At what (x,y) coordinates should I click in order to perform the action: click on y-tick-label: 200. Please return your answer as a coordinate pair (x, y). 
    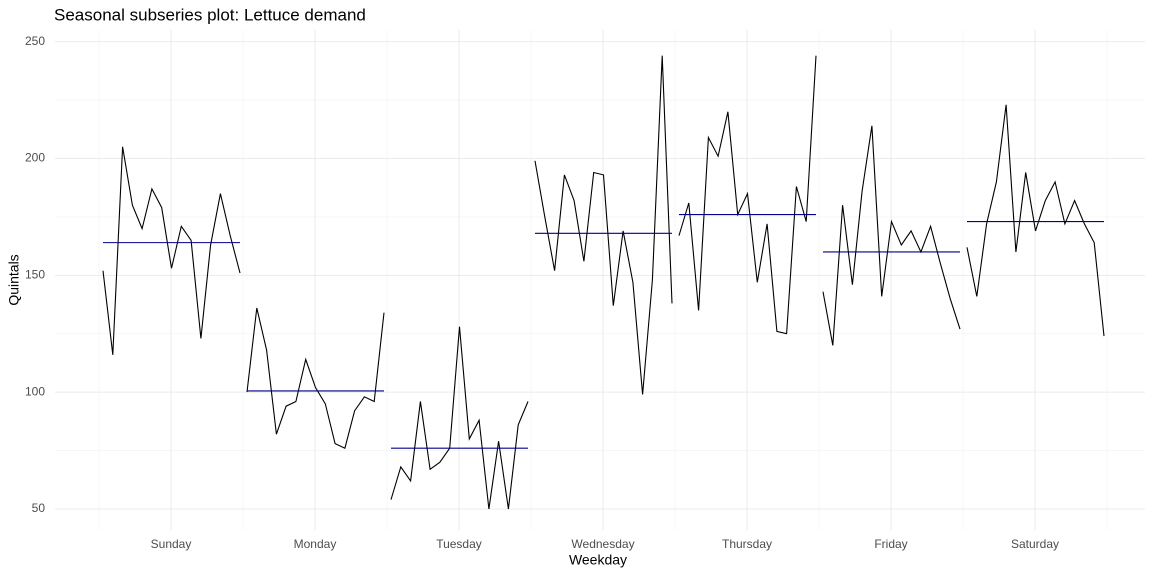
    Looking at the image, I should click on (35, 158).